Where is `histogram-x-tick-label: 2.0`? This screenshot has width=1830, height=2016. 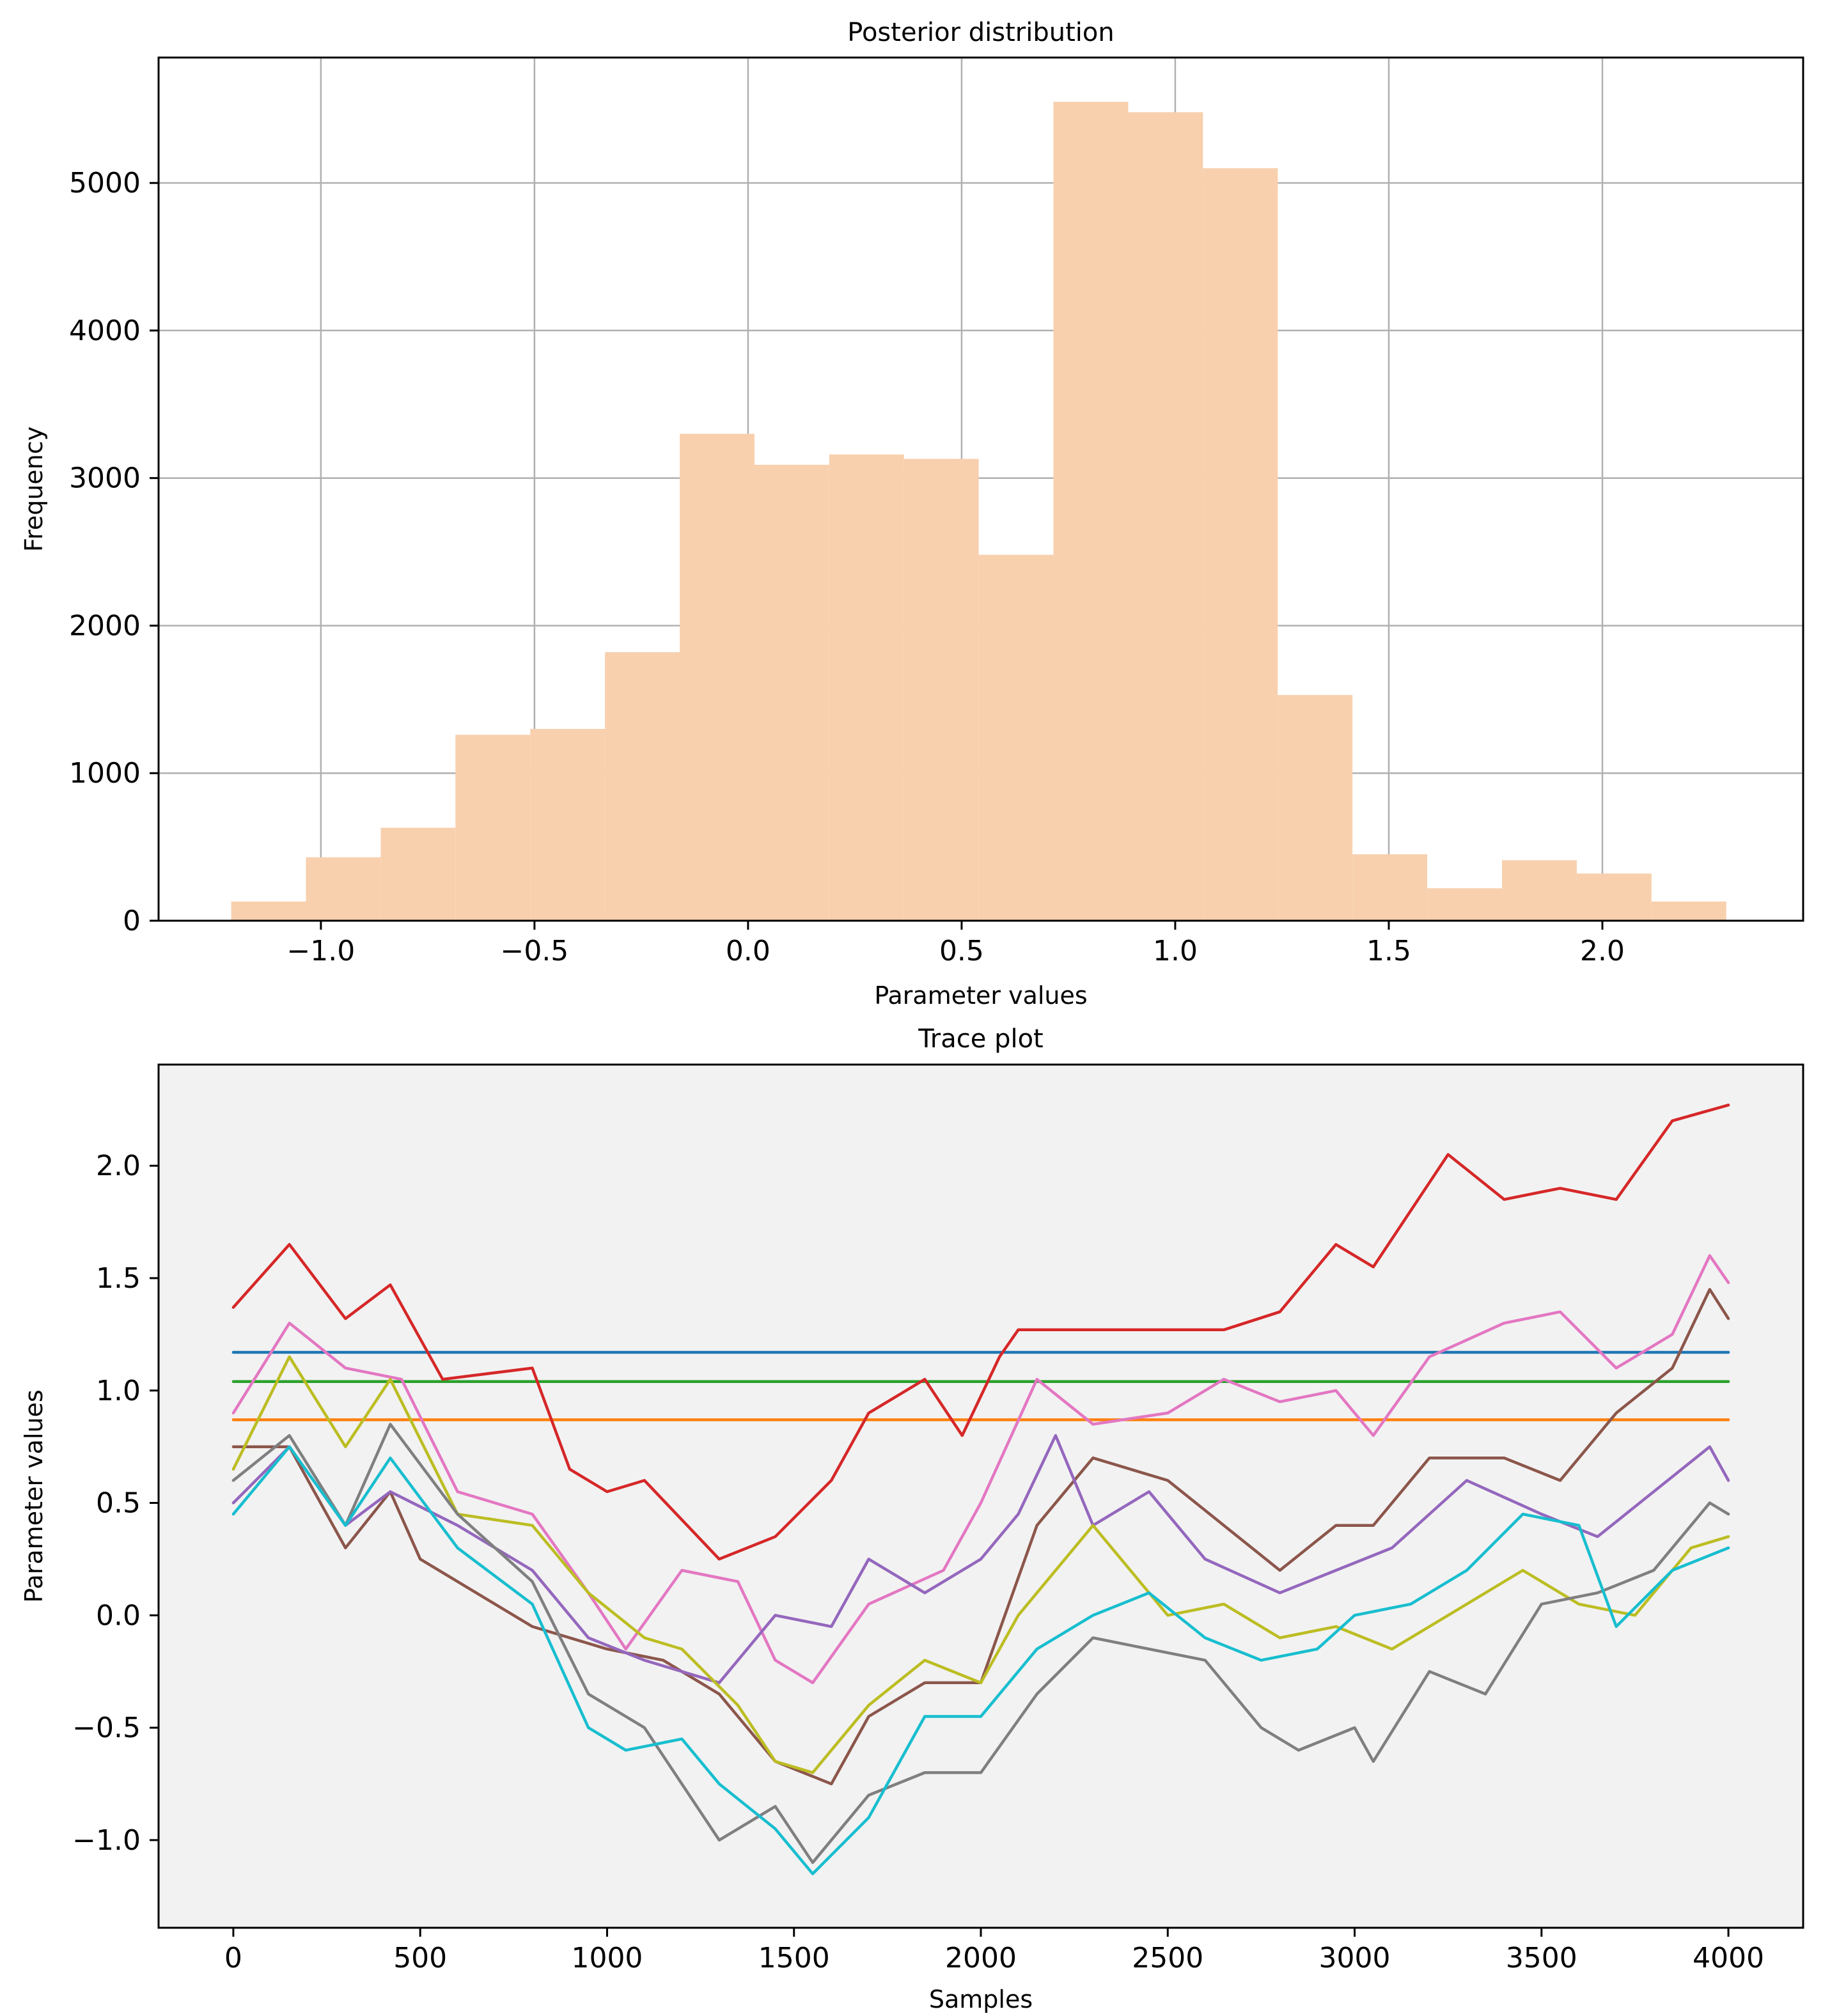 histogram-x-tick-label: 2.0 is located at coordinates (1603, 951).